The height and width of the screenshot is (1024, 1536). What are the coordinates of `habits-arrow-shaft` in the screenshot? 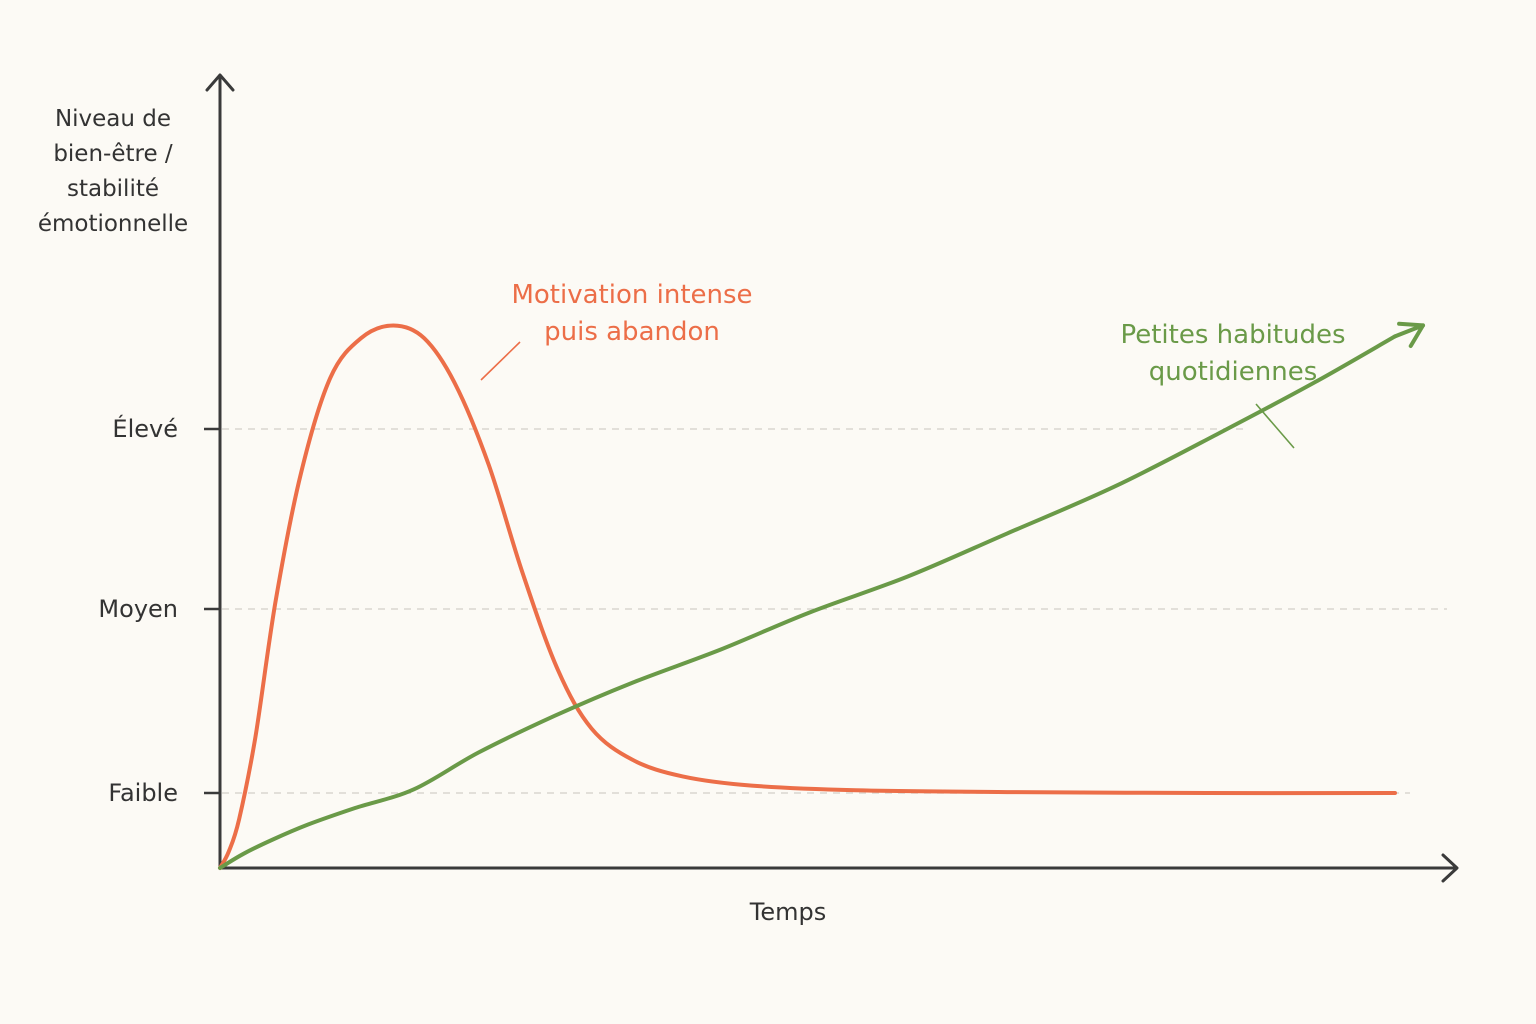 It's located at (1409, 331).